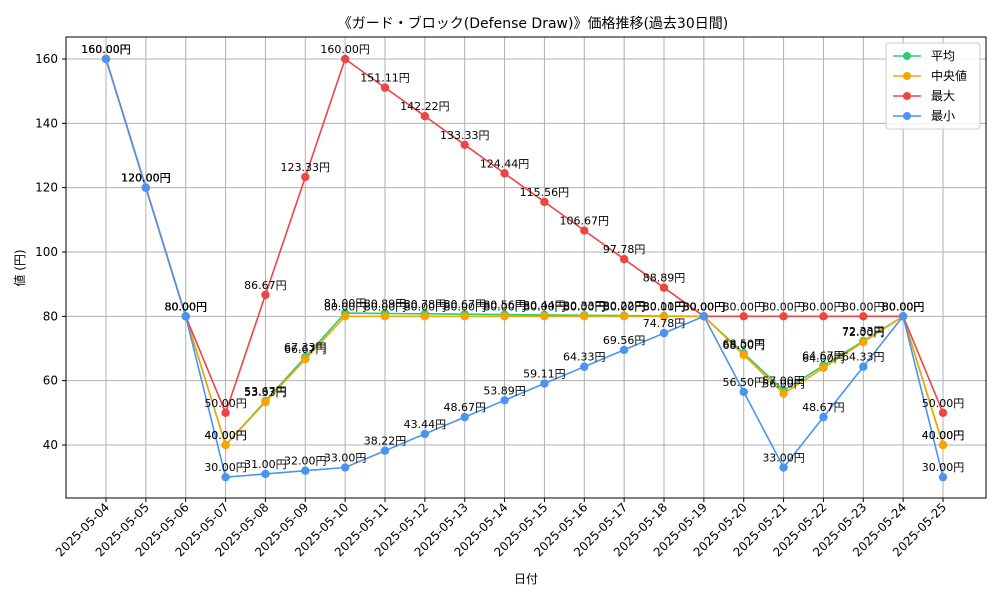 This screenshot has height=604, width=1000. I want to click on data-label: 74.78円, so click(664, 323).